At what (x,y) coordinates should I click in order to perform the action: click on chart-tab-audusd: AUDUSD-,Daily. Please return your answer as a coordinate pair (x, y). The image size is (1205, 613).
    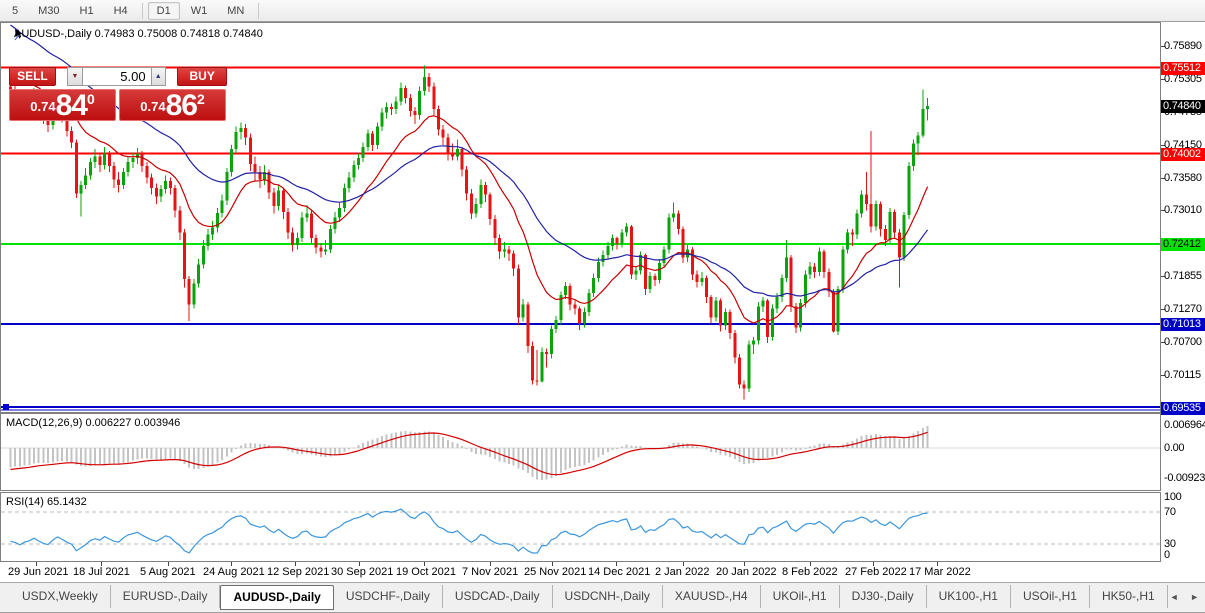
    Looking at the image, I should click on (277, 597).